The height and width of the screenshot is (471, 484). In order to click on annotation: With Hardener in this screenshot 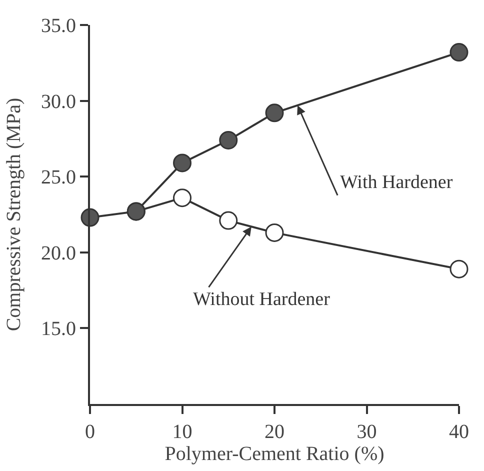, I will do `click(397, 182)`.